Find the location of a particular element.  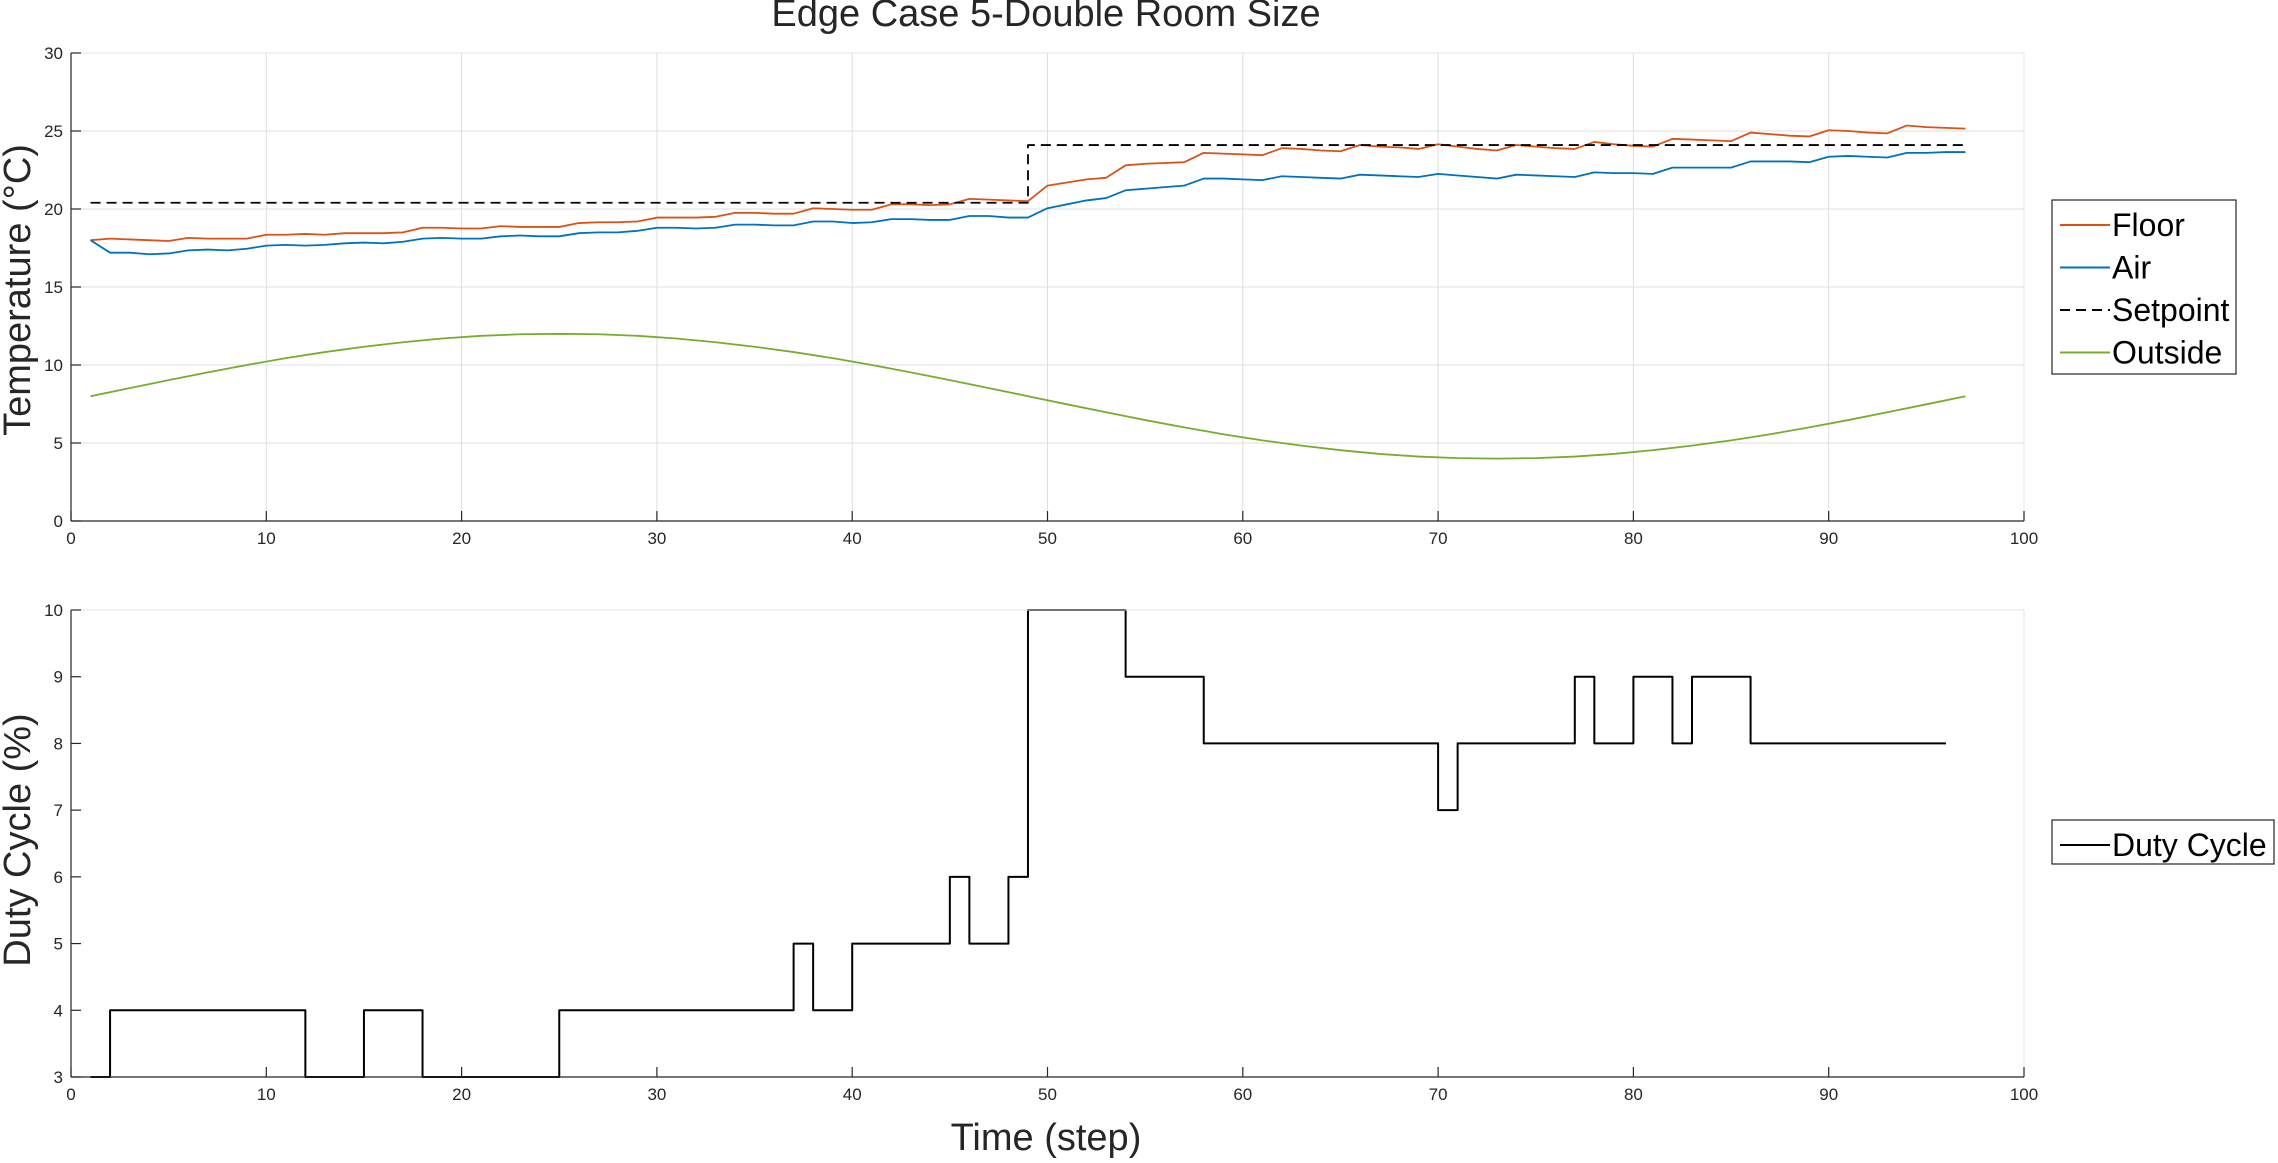

y-tick-label: 0 is located at coordinates (58, 521).